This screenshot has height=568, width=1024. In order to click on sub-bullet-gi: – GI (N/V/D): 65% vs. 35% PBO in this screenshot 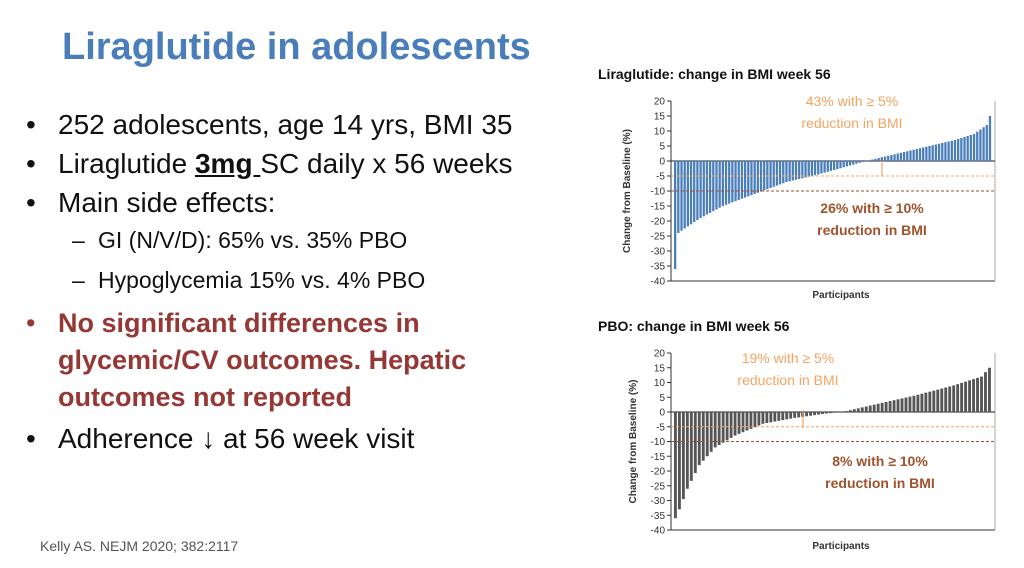, I will do `click(302, 240)`.